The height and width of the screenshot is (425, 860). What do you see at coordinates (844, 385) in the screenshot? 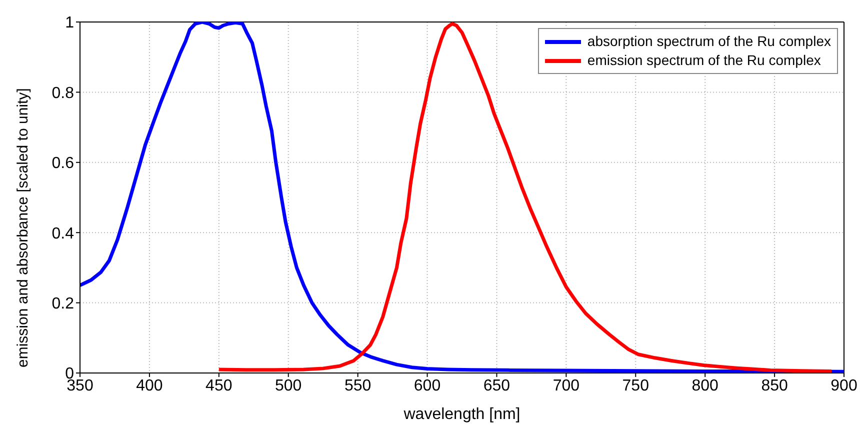
I see `x-tick-label: 900` at bounding box center [844, 385].